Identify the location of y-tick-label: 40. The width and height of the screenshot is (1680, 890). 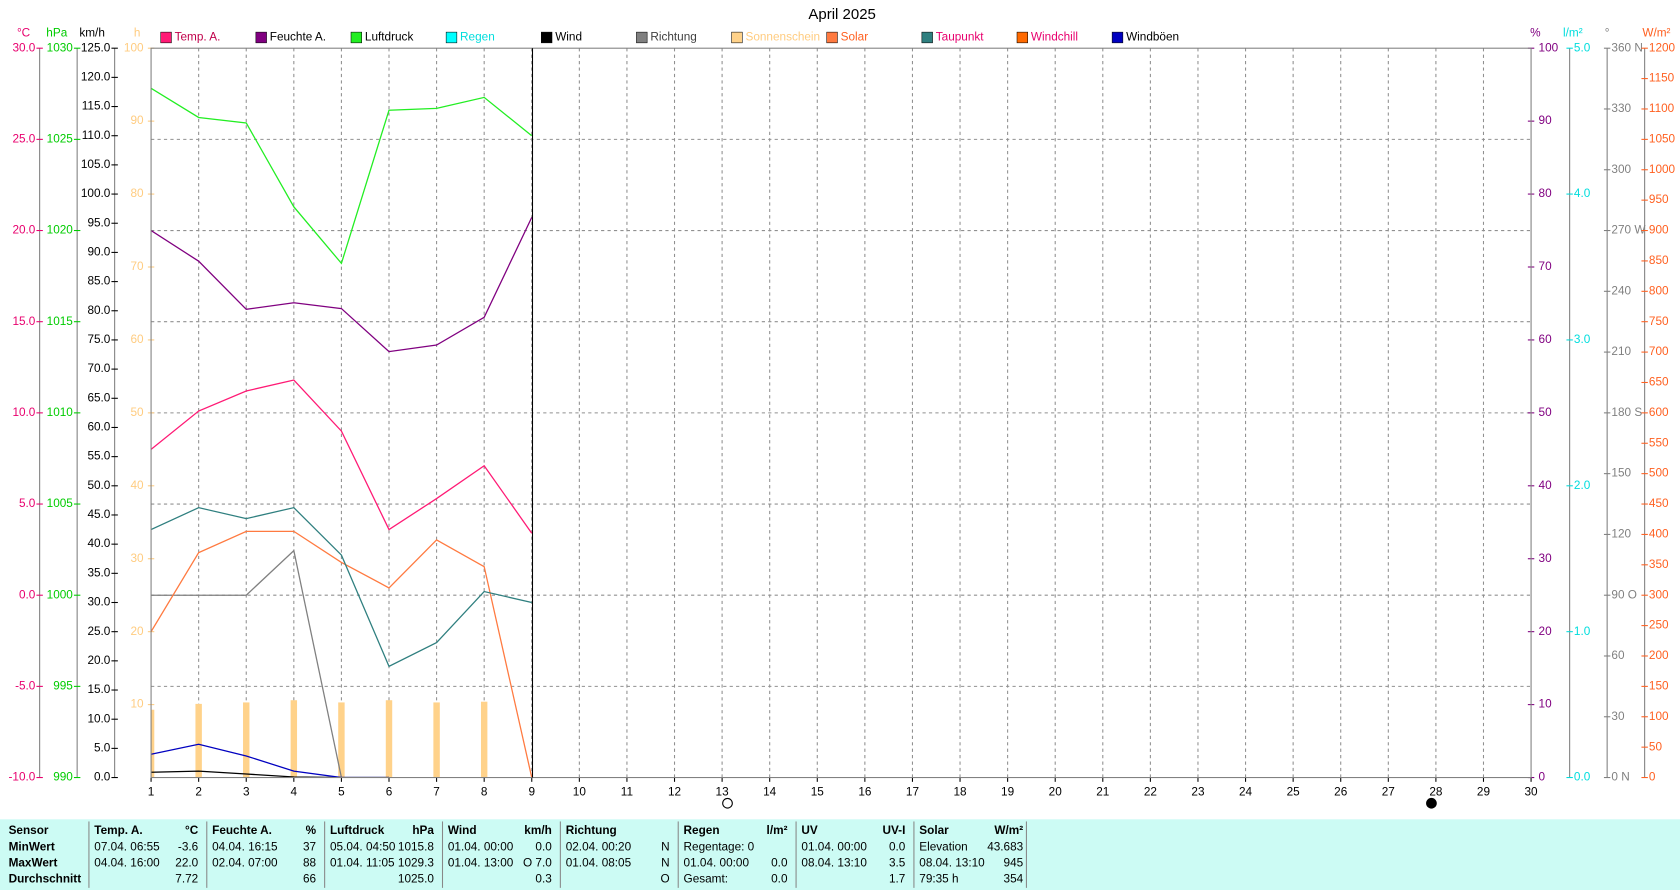
(137, 485).